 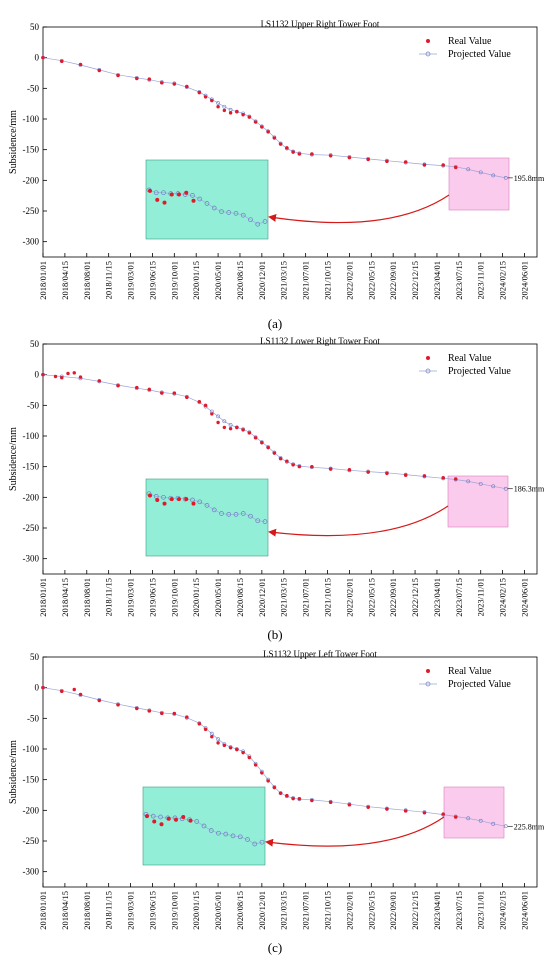 What do you see at coordinates (207, 517) in the screenshot?
I see `zoom-inset` at bounding box center [207, 517].